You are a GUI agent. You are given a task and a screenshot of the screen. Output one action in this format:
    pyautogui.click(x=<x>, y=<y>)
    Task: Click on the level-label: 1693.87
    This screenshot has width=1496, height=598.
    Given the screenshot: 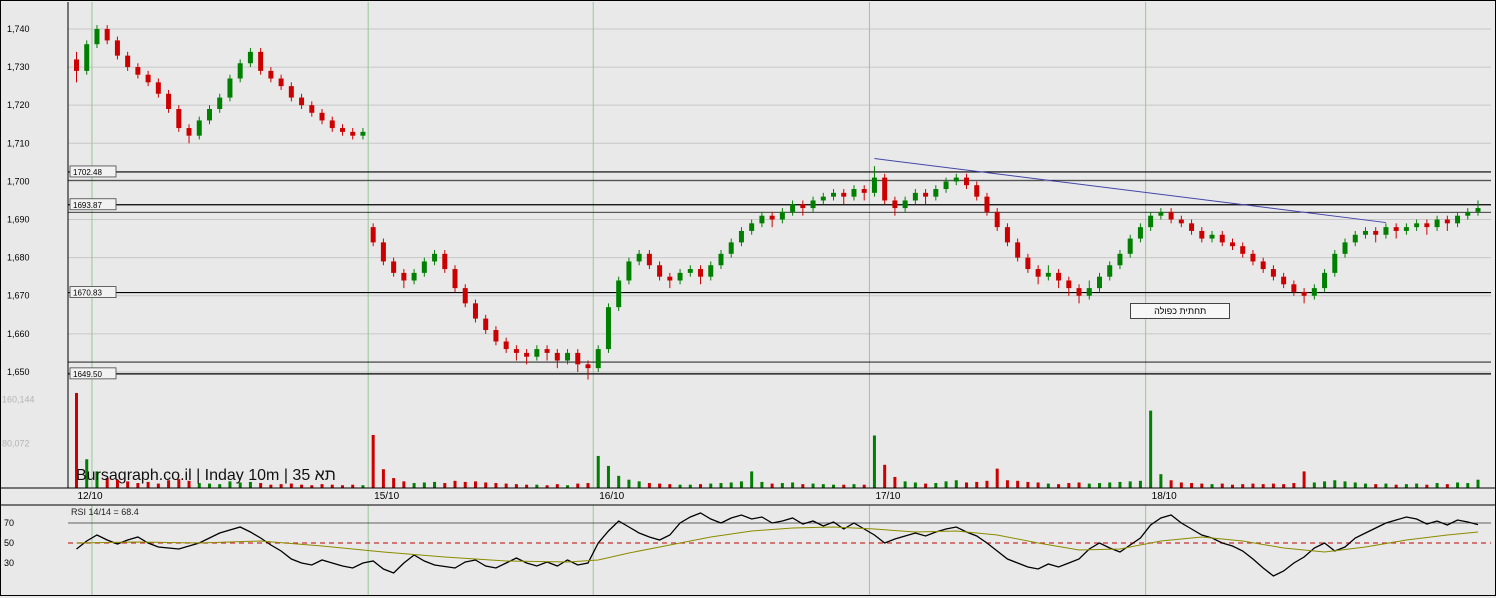 What is the action you would take?
    pyautogui.click(x=87, y=205)
    